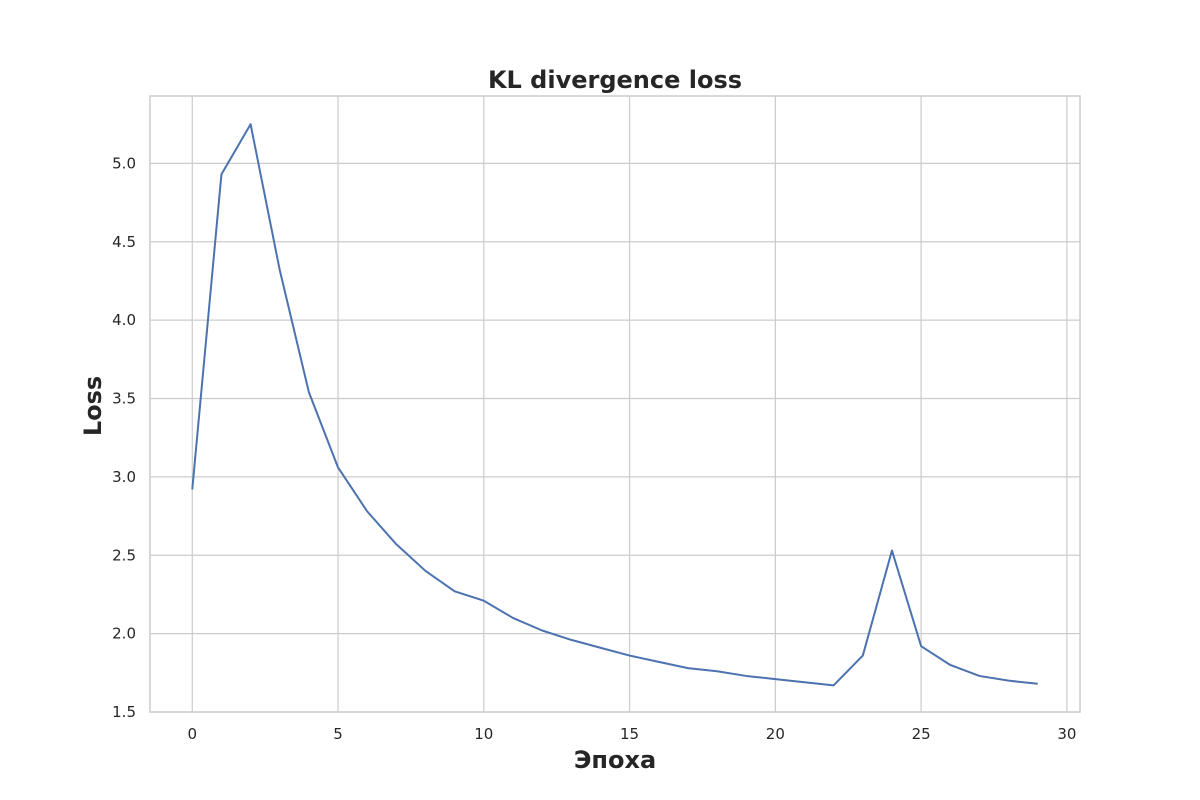  What do you see at coordinates (124, 399) in the screenshot?
I see `y-tick-label: 3.5` at bounding box center [124, 399].